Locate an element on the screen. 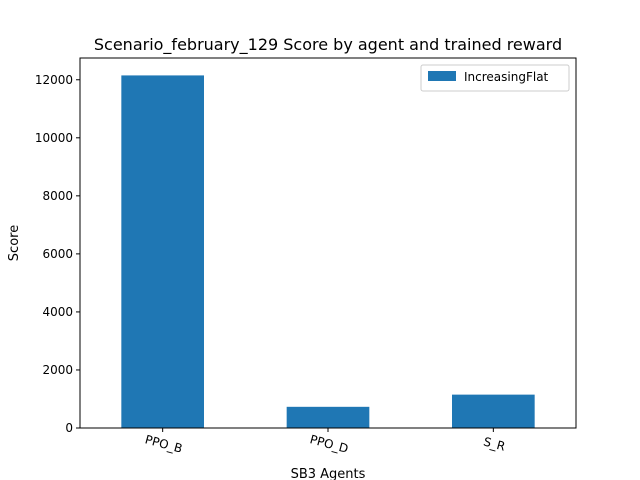 The height and width of the screenshot is (480, 640). y-tick-label: 6000 is located at coordinates (57, 254).